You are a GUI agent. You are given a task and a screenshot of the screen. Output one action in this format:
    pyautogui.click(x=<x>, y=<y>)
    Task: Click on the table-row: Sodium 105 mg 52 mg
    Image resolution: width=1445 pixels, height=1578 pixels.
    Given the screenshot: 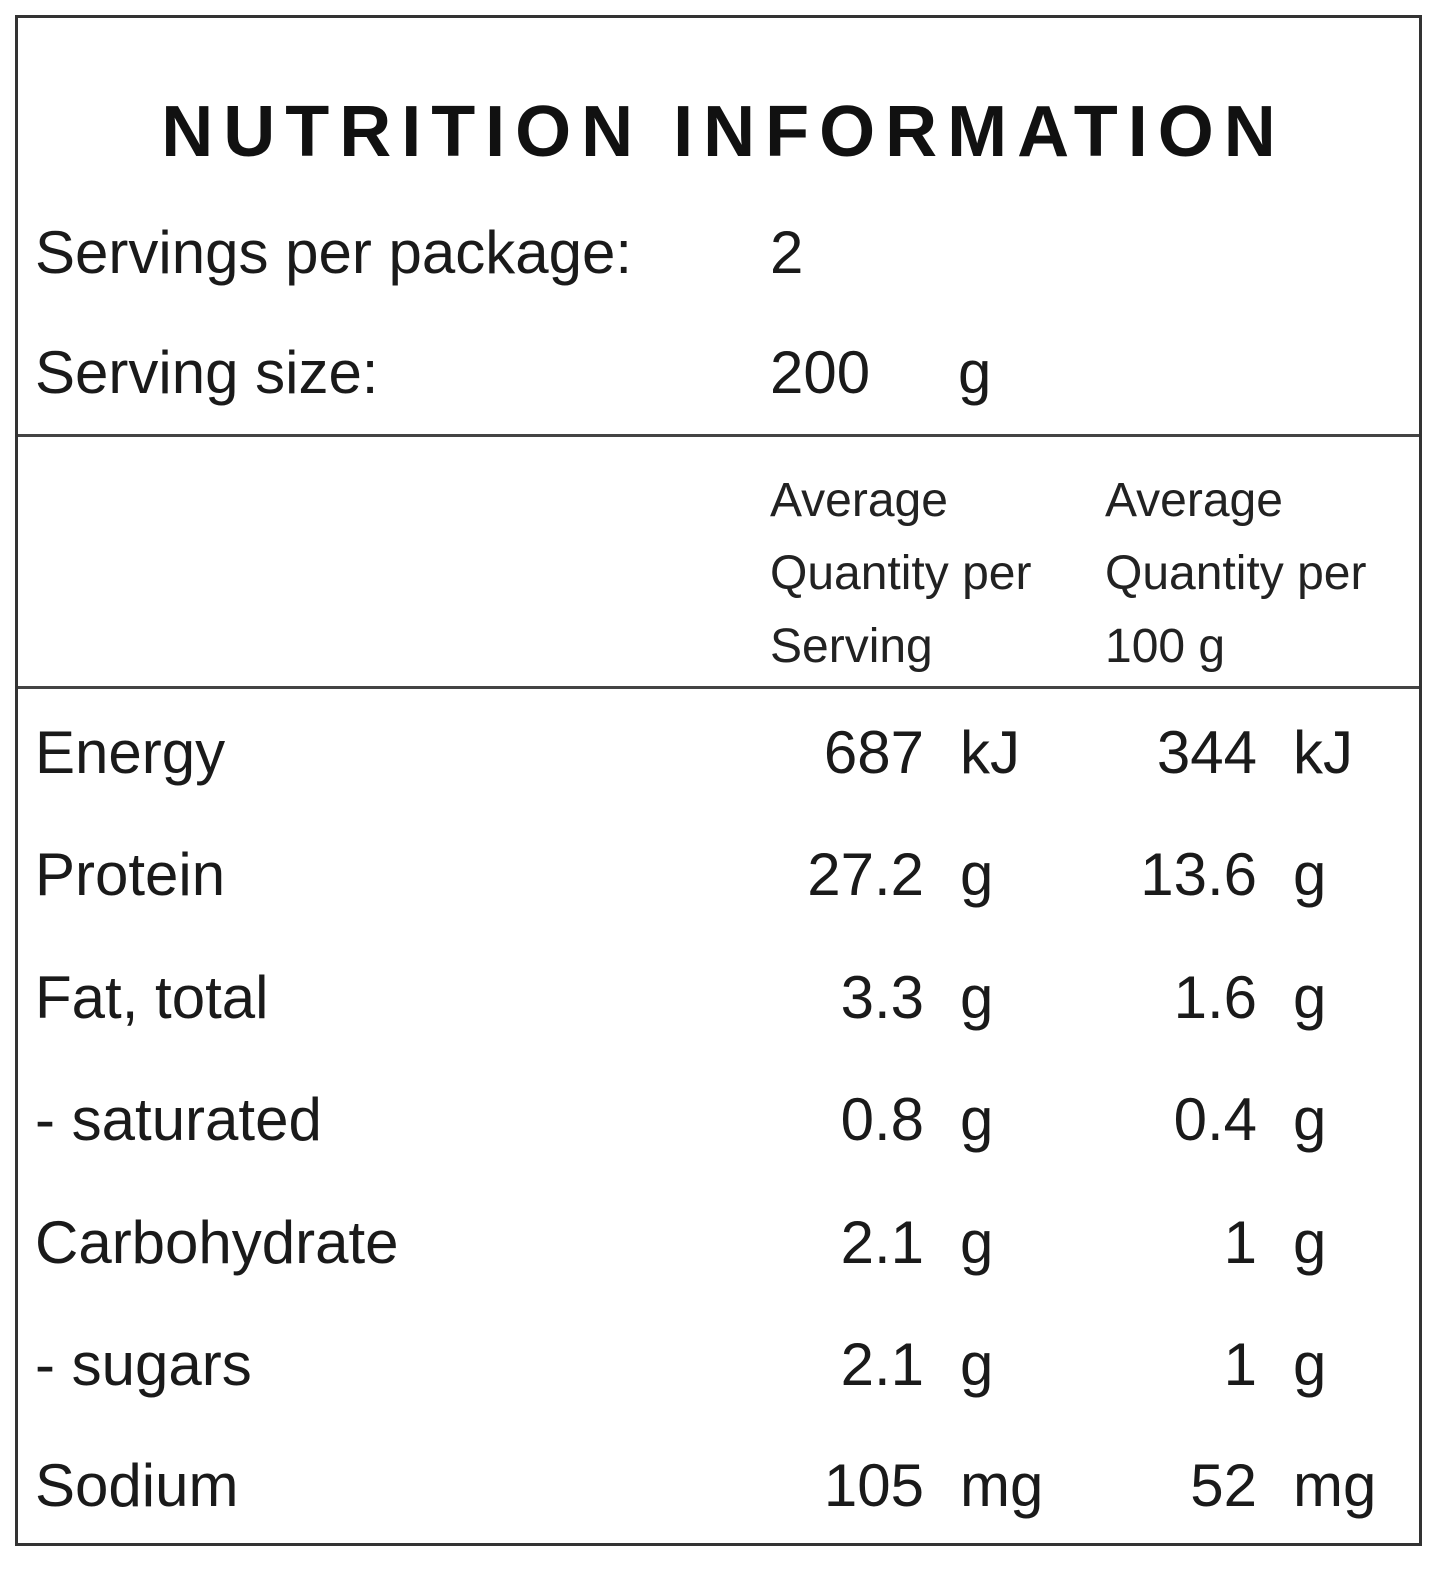 What is the action you would take?
    pyautogui.click(x=718, y=1517)
    